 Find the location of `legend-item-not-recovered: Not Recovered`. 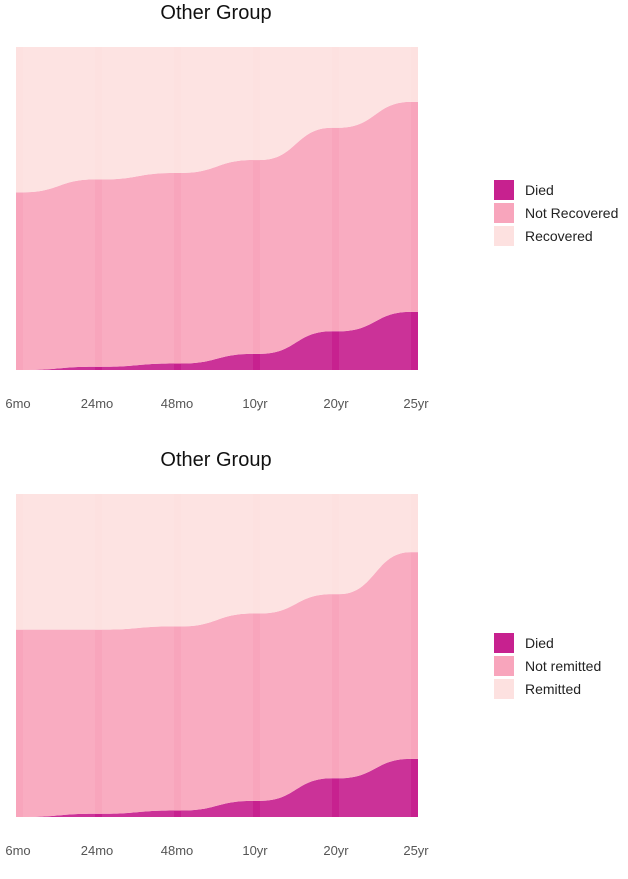

legend-item-not-recovered: Not Recovered is located at coordinates (556, 212).